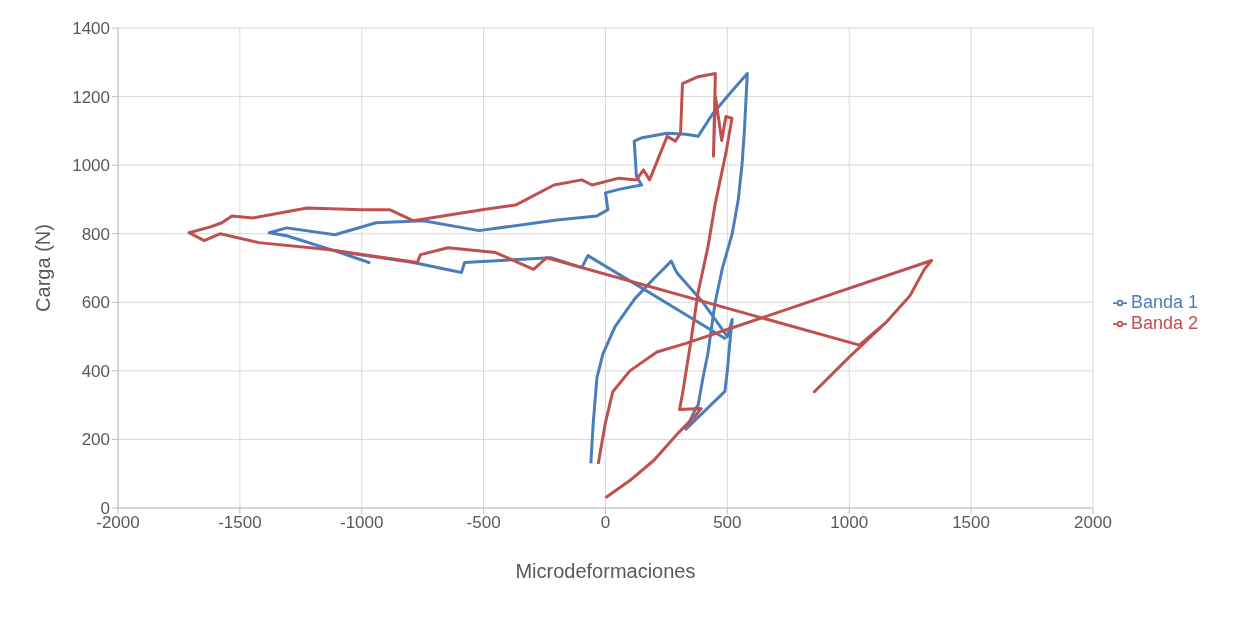 This screenshot has height=633, width=1250. I want to click on legend-label: Banda 2, so click(1164, 323).